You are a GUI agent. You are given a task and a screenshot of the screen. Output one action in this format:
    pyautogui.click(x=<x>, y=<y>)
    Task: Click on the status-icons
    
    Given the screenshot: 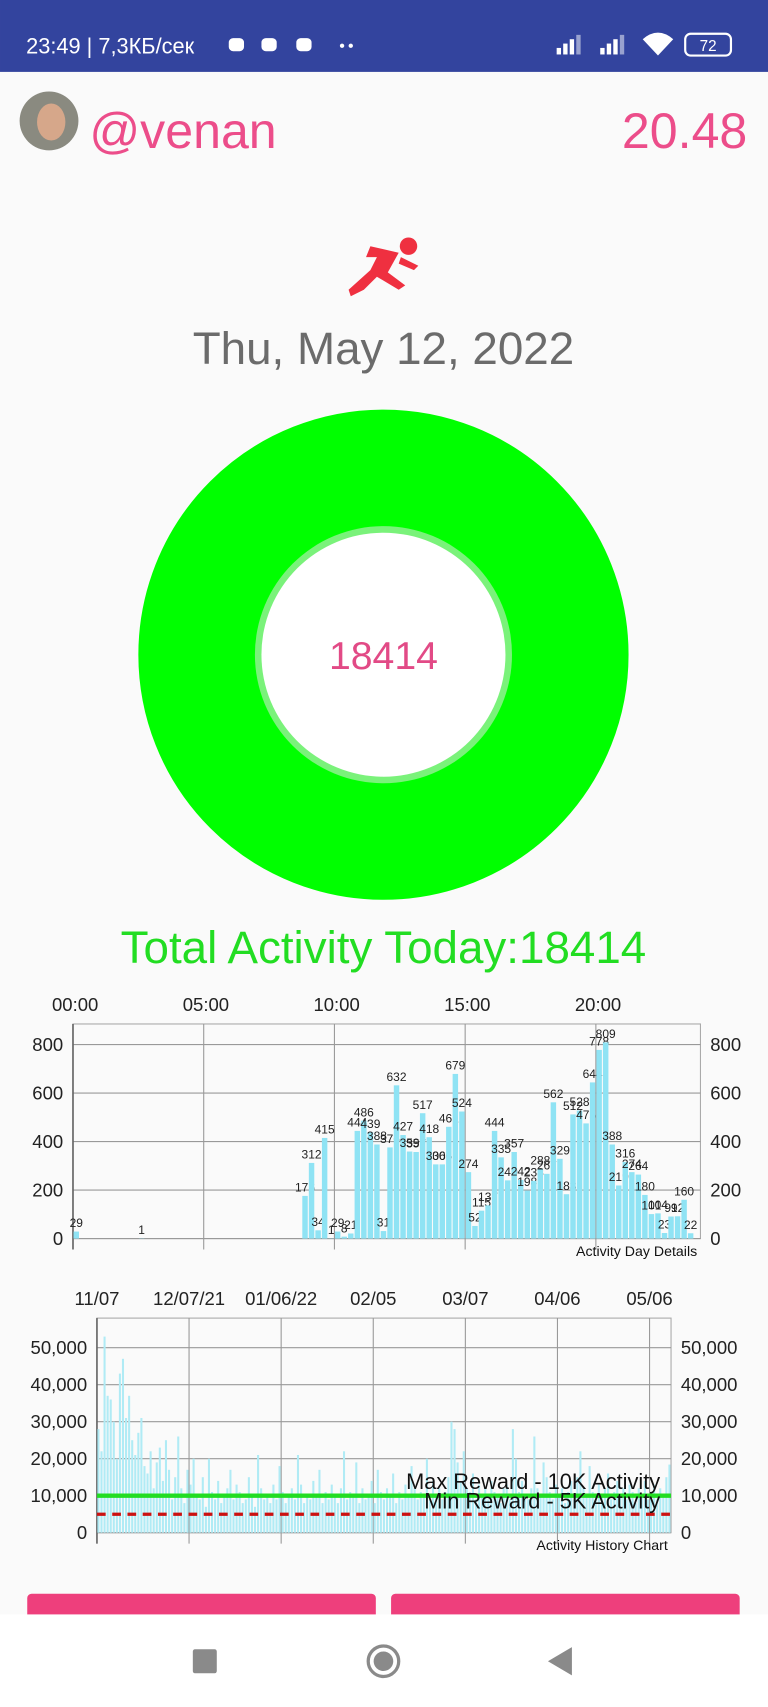 What is the action you would take?
    pyautogui.click(x=451, y=44)
    